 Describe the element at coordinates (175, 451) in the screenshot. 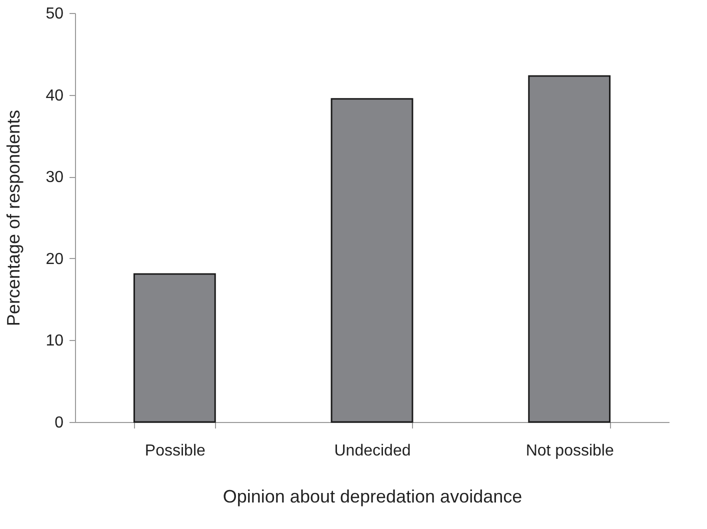

I see `x-tick-label: Possible` at that location.